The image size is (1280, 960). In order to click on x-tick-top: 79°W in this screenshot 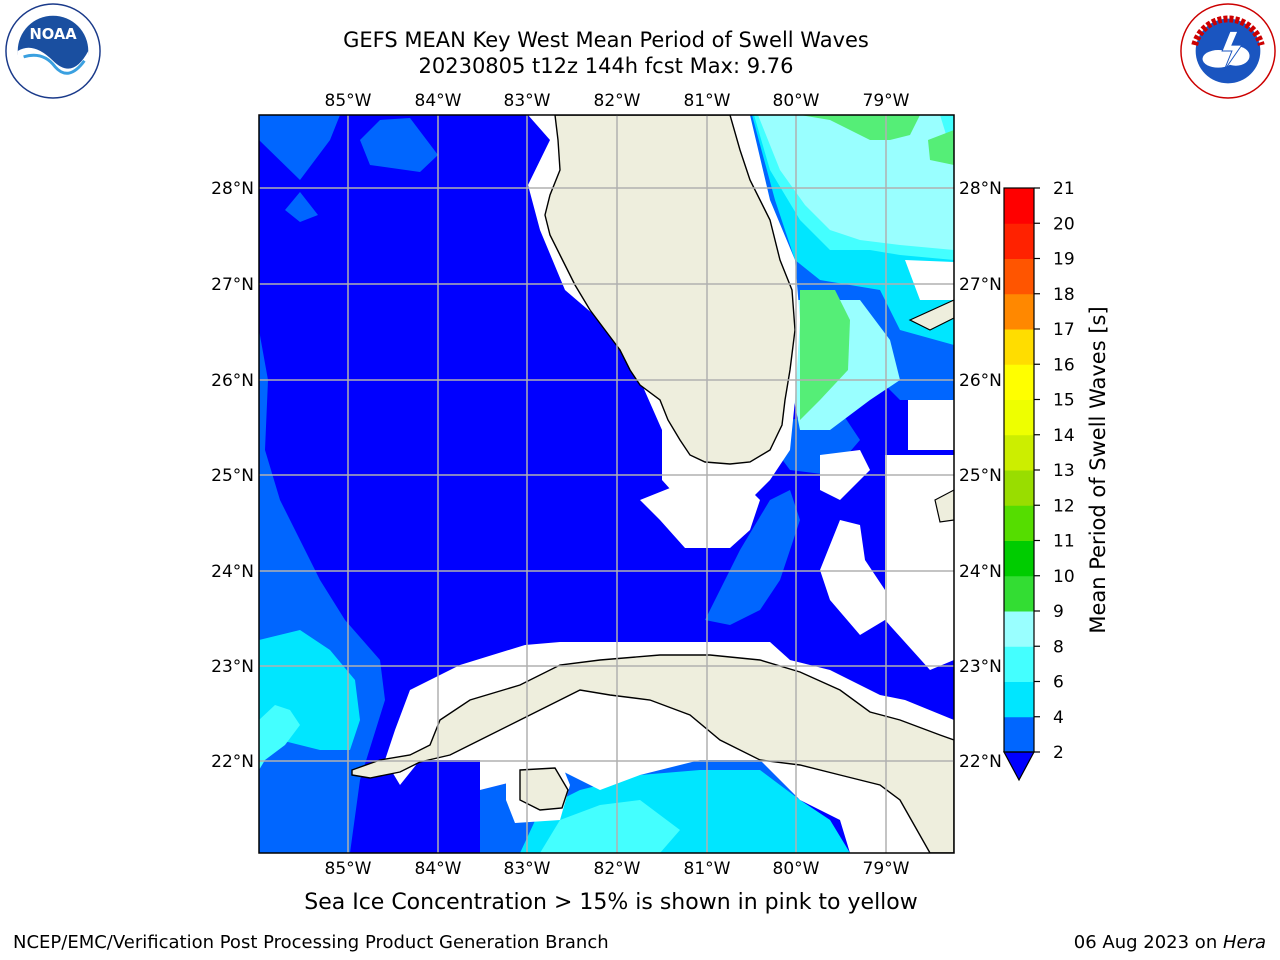, I will do `click(886, 101)`.